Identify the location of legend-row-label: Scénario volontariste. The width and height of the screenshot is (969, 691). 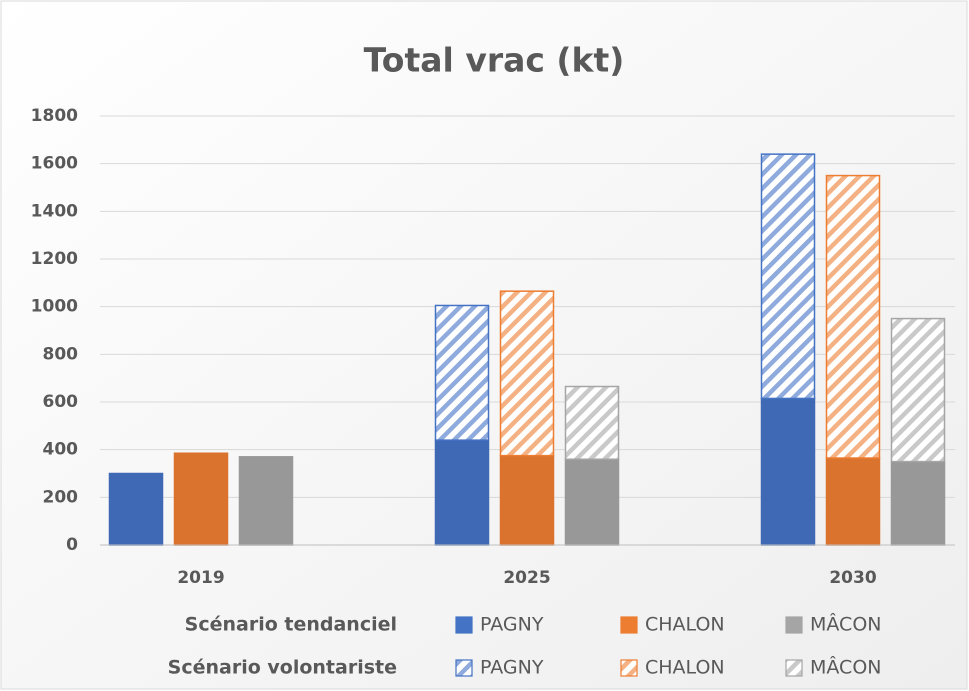
(282, 668).